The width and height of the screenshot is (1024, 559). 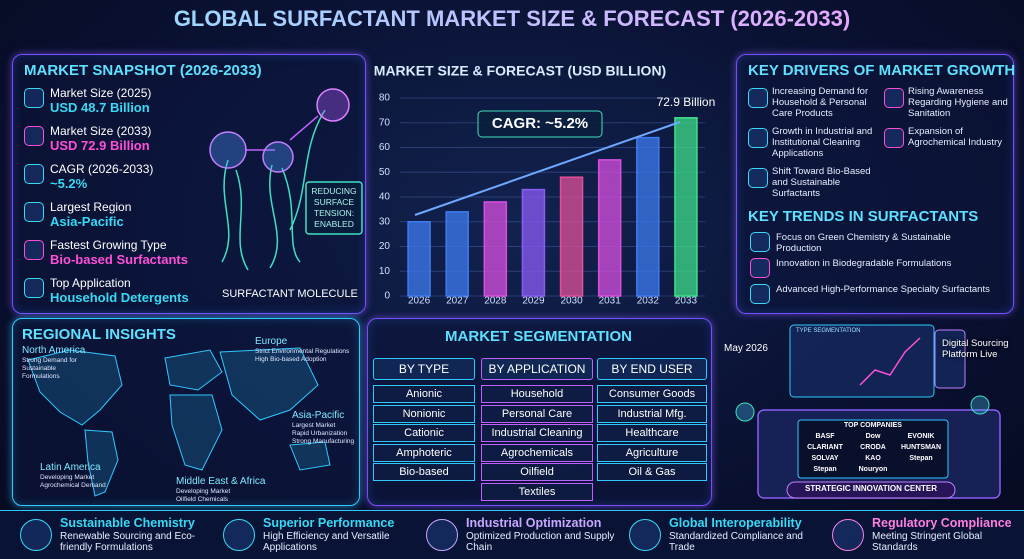 I want to click on y-tick-label: 80, so click(x=385, y=98).